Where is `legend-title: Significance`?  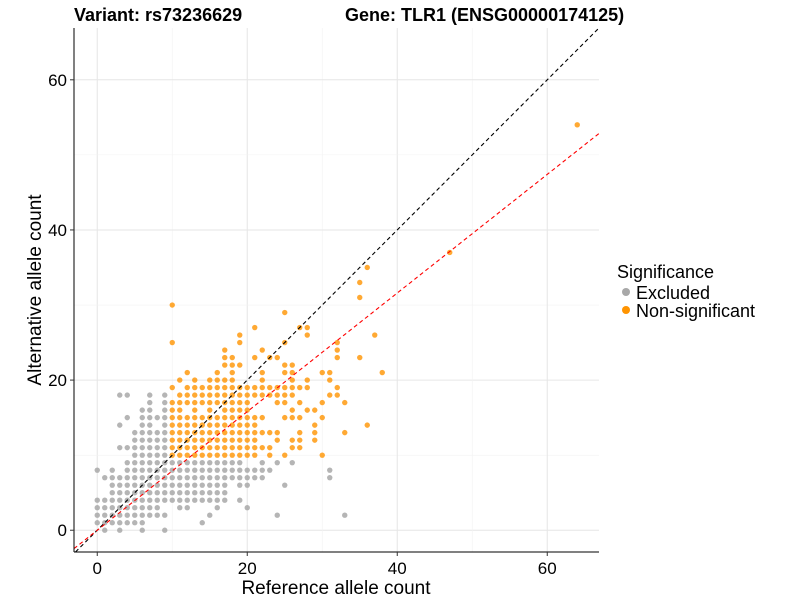
legend-title: Significance is located at coordinates (665, 272).